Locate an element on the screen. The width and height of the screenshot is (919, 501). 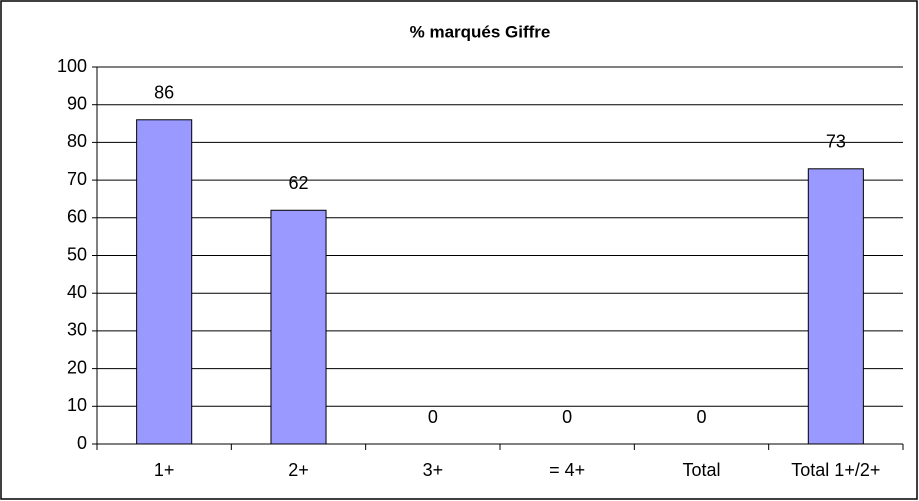
x-tick-label: Total is located at coordinates (701, 470).